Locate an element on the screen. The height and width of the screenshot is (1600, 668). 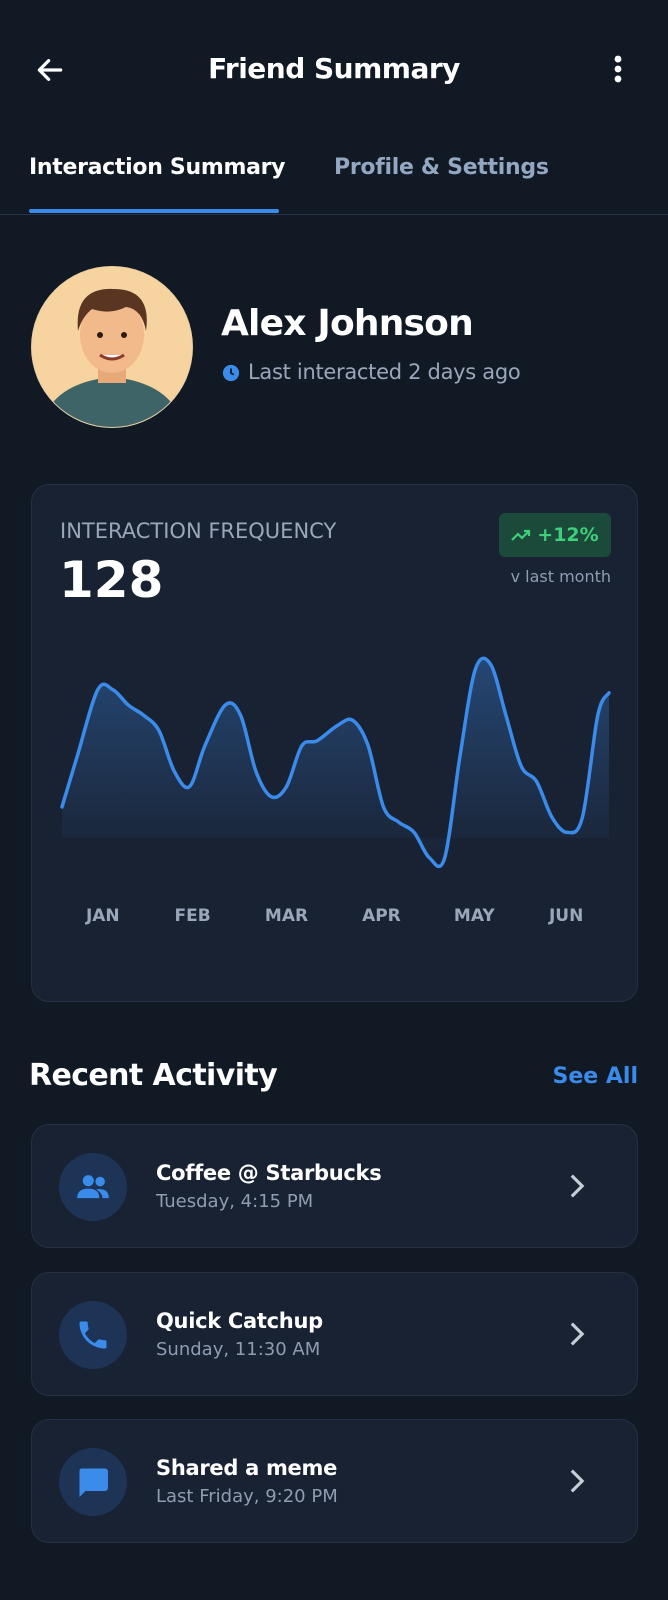
chart-title: INTERACTION FREQUENCY is located at coordinates (198, 531).